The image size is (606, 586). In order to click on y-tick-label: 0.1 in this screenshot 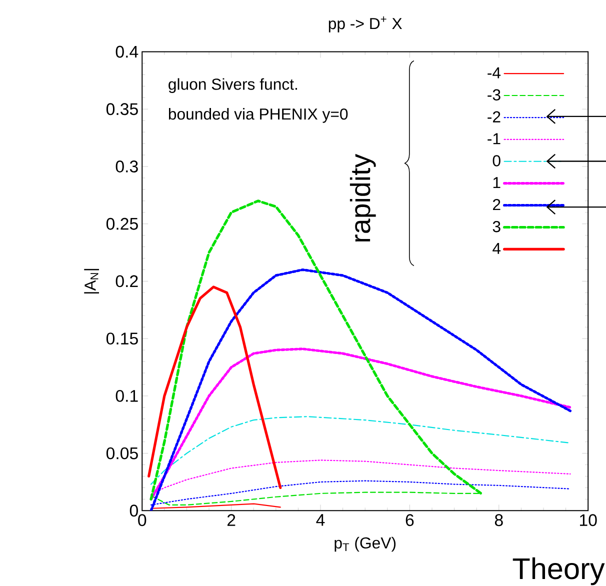, I will do `click(127, 396)`.